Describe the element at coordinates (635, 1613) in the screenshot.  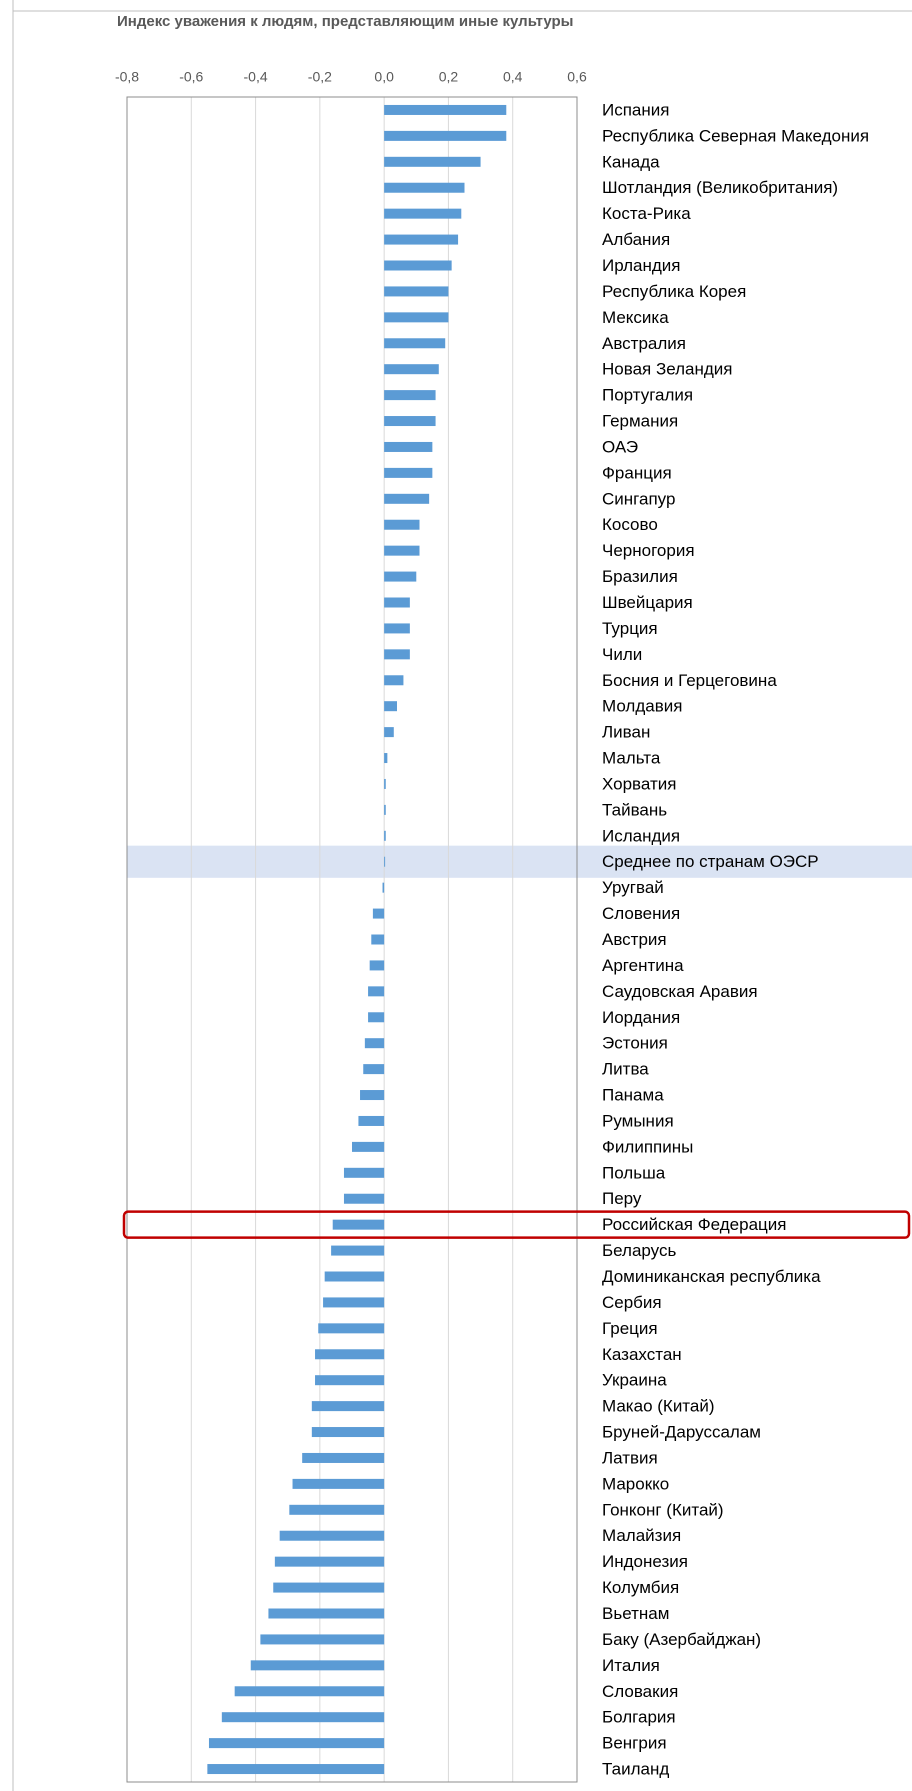
I see `category-label: Вьетнам` at that location.